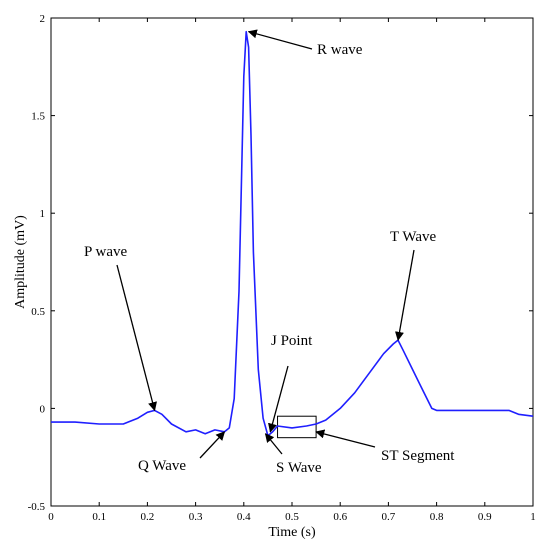 This screenshot has width=537, height=541. I want to click on x-tick-label: 0, so click(51, 517).